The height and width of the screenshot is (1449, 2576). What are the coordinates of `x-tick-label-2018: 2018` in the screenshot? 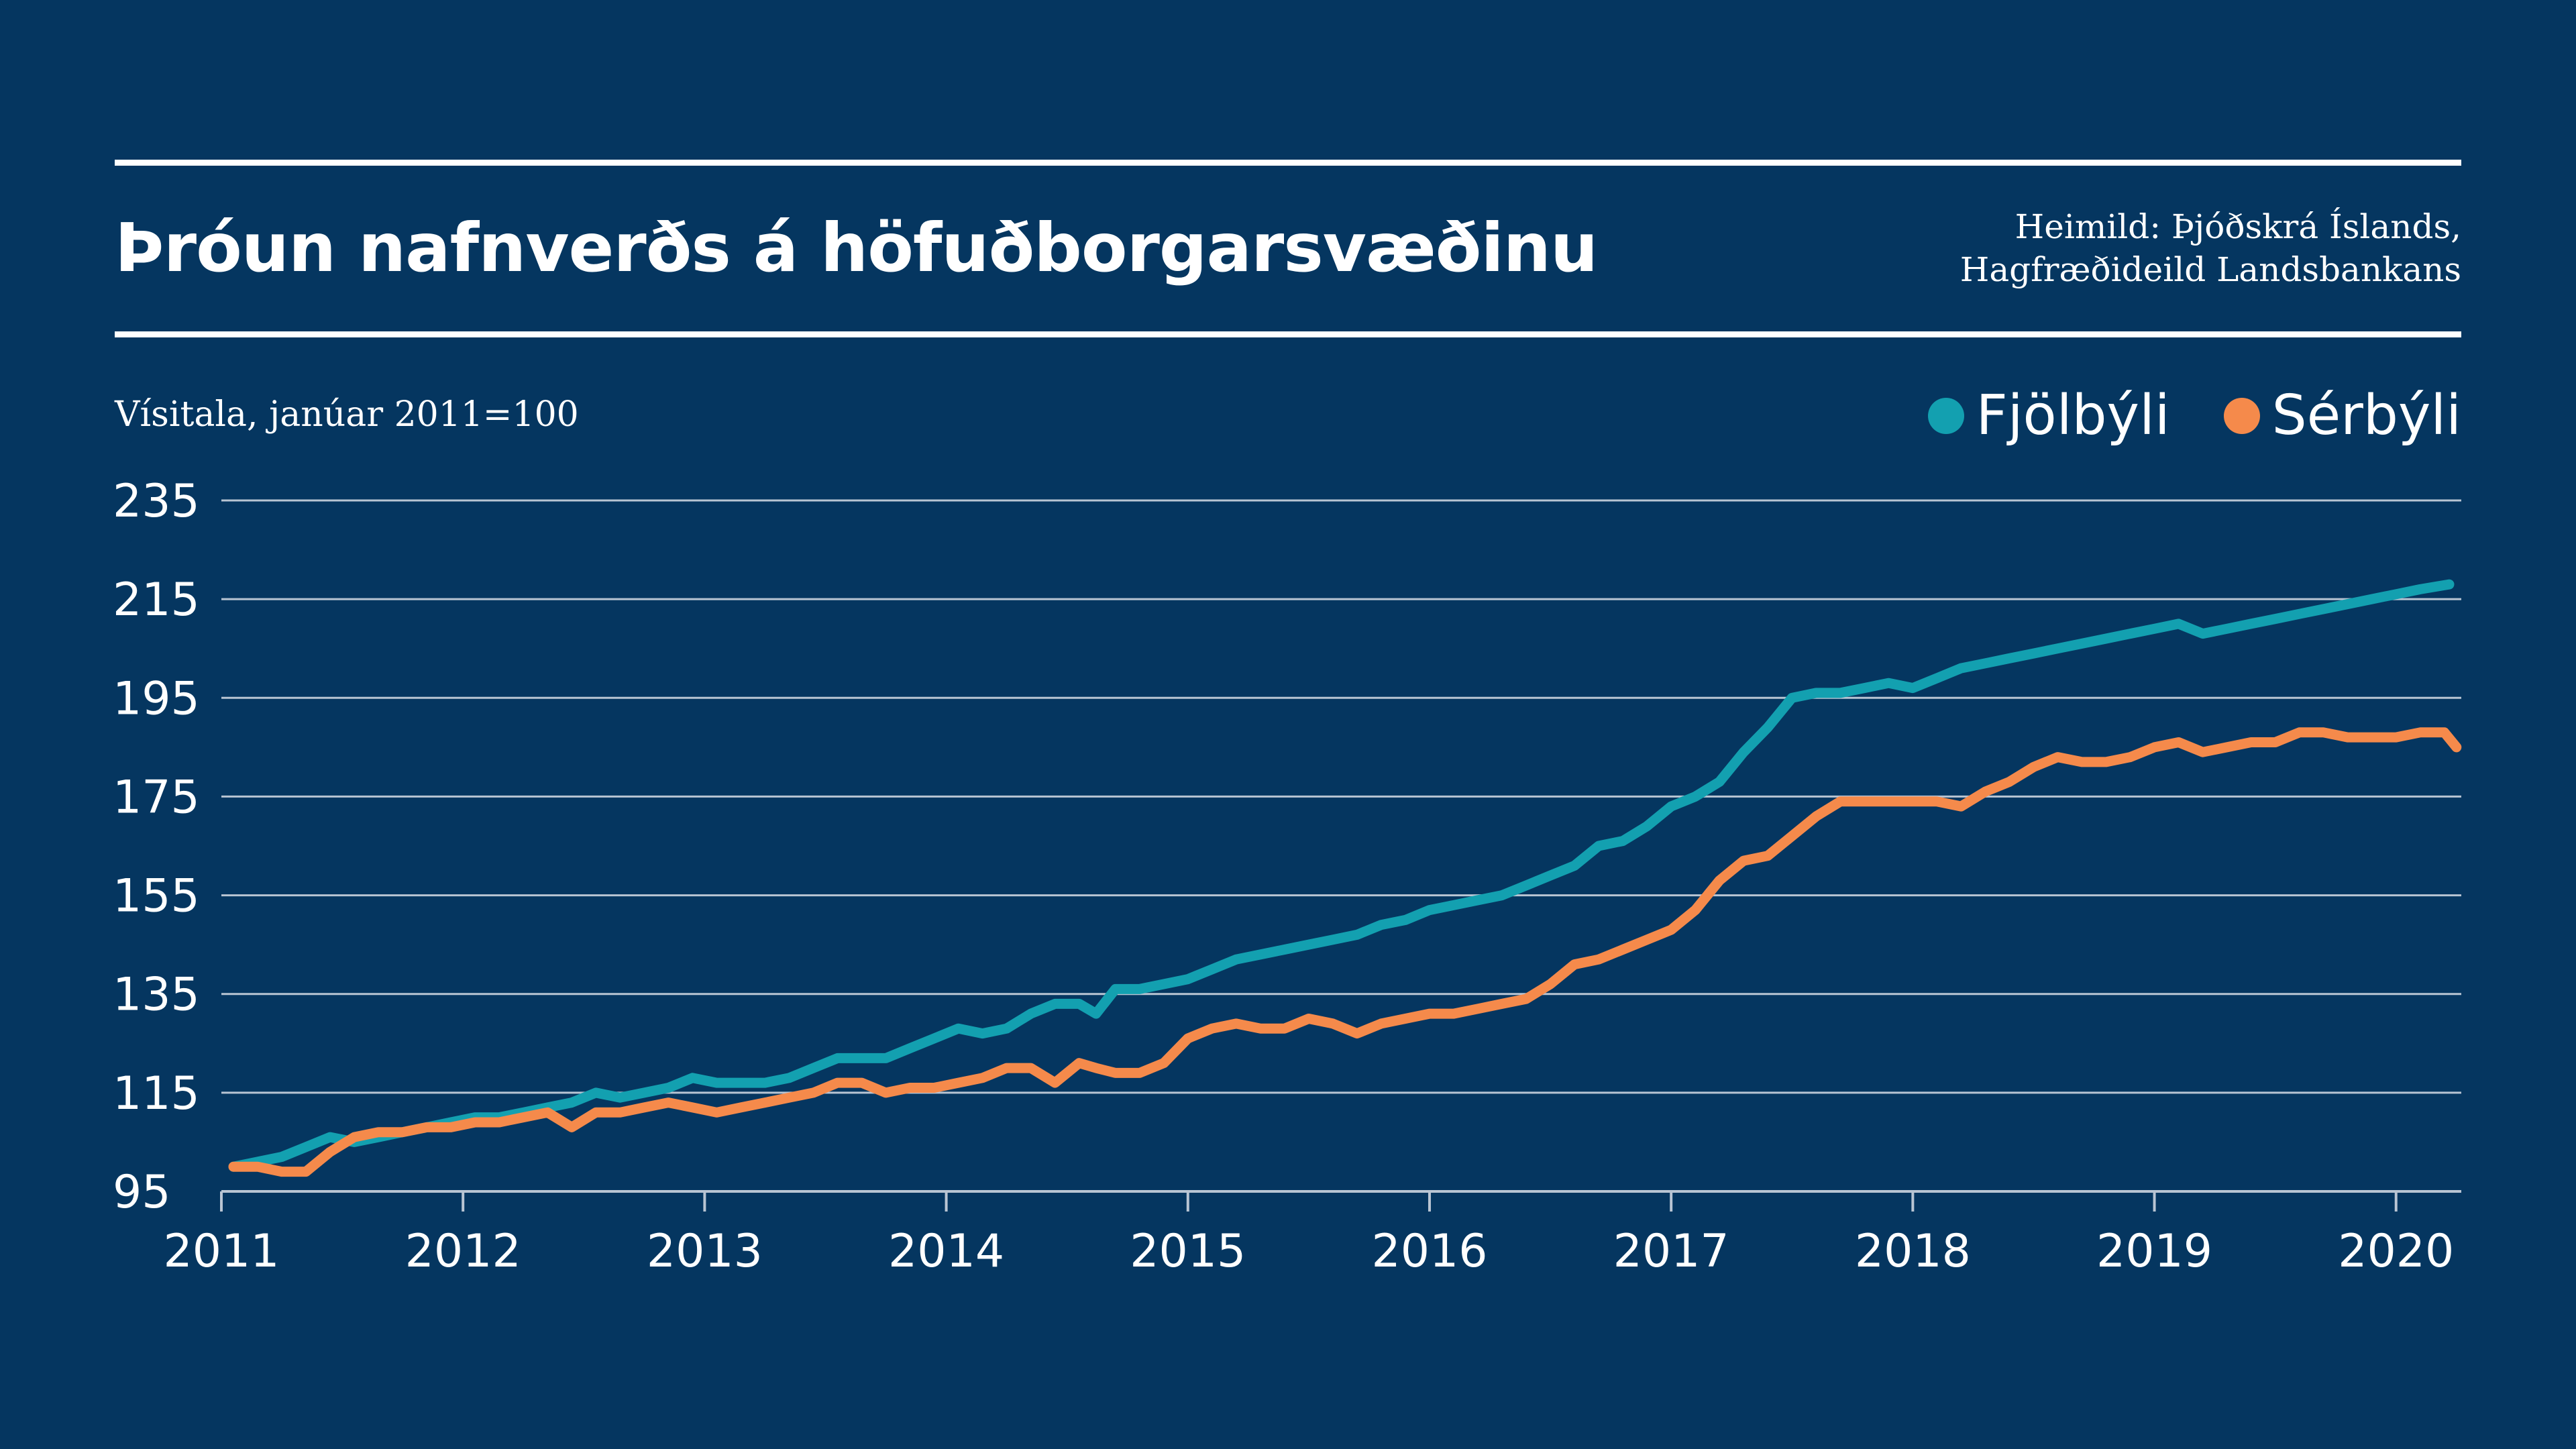 It's located at (1913, 1251).